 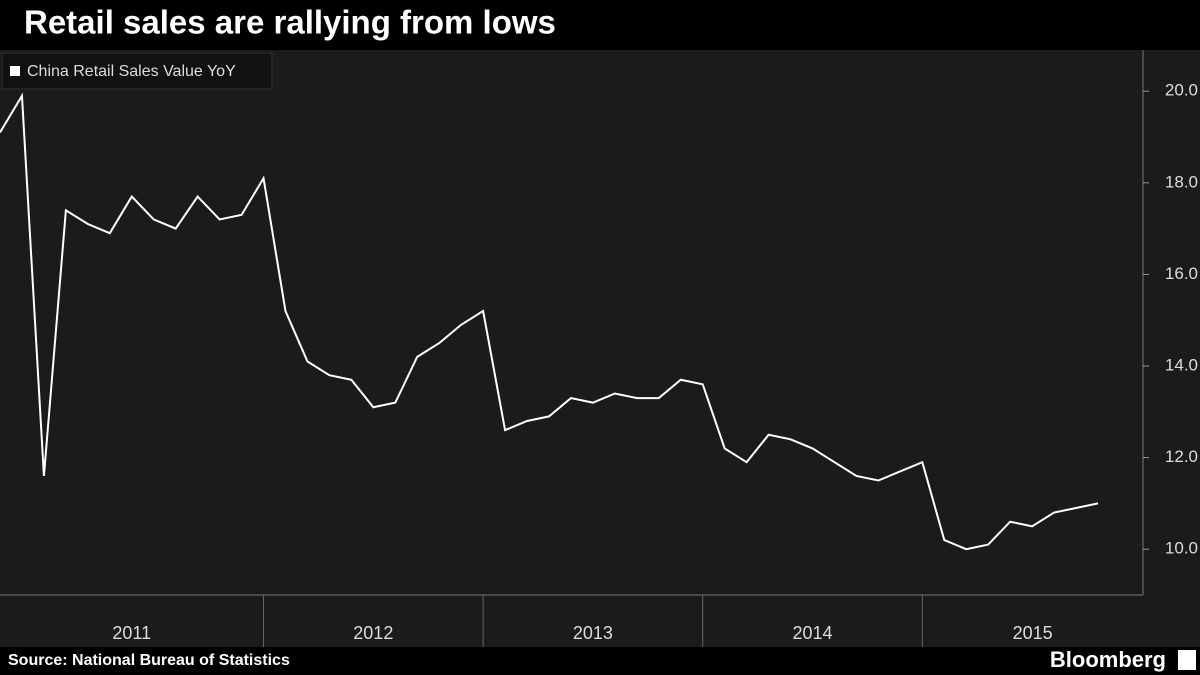 I want to click on y-tick-label: 10.0, so click(x=1181, y=548).